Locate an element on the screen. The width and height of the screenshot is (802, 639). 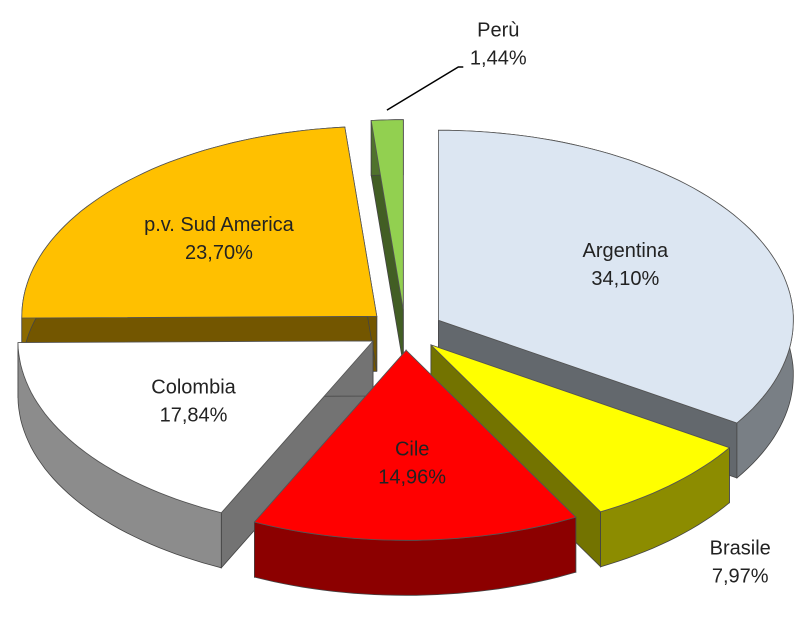
leader-line is located at coordinates (425, 88).